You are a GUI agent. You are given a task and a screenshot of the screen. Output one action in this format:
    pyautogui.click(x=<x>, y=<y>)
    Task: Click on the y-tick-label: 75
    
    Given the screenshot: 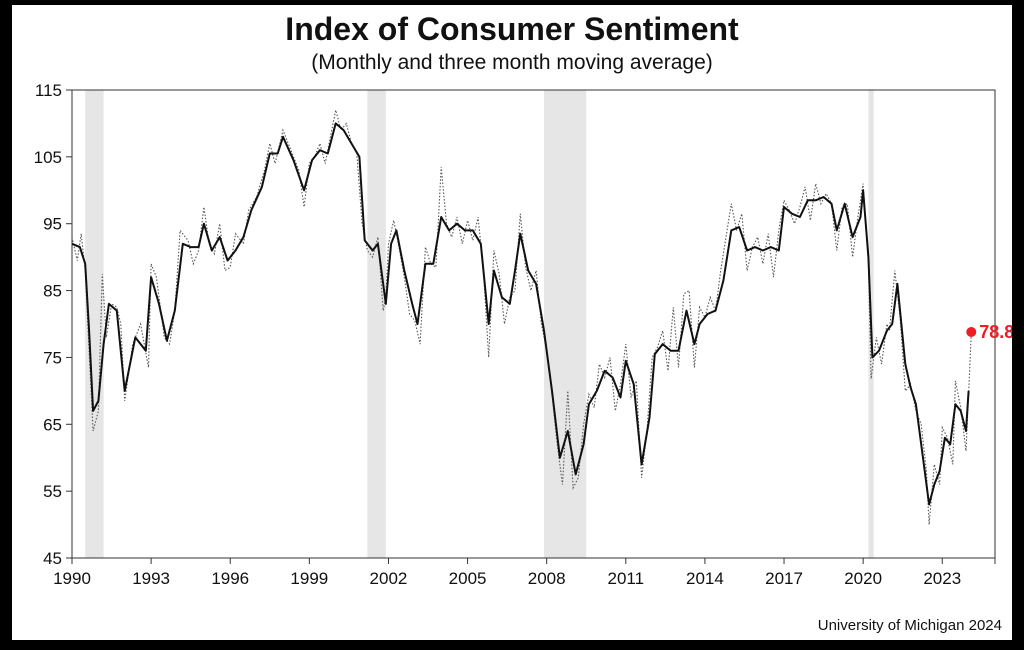 What is the action you would take?
    pyautogui.click(x=52, y=357)
    